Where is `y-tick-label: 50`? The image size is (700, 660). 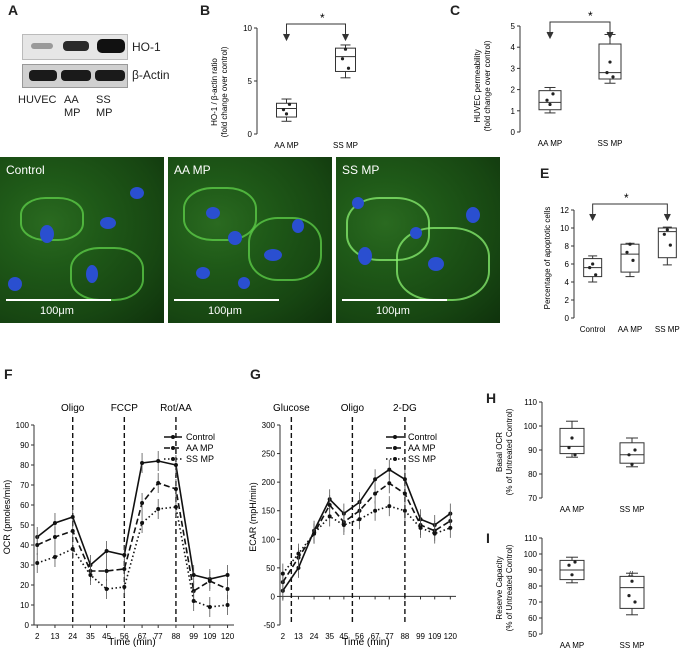
y-tick-label: 50 is located at coordinates (270, 568).